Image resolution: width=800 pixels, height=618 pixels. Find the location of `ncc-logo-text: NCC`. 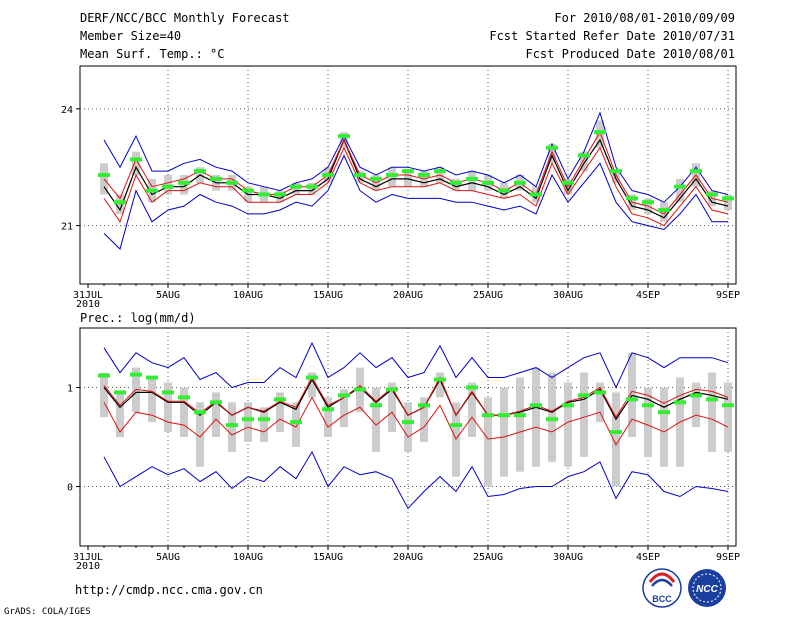

ncc-logo-text: NCC is located at coordinates (707, 589).